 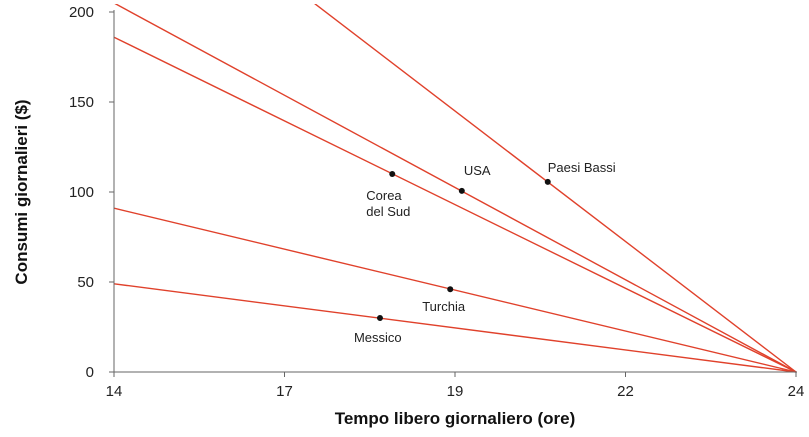 What do you see at coordinates (547, 181) in the screenshot?
I see `point-paesi-bassi` at bounding box center [547, 181].